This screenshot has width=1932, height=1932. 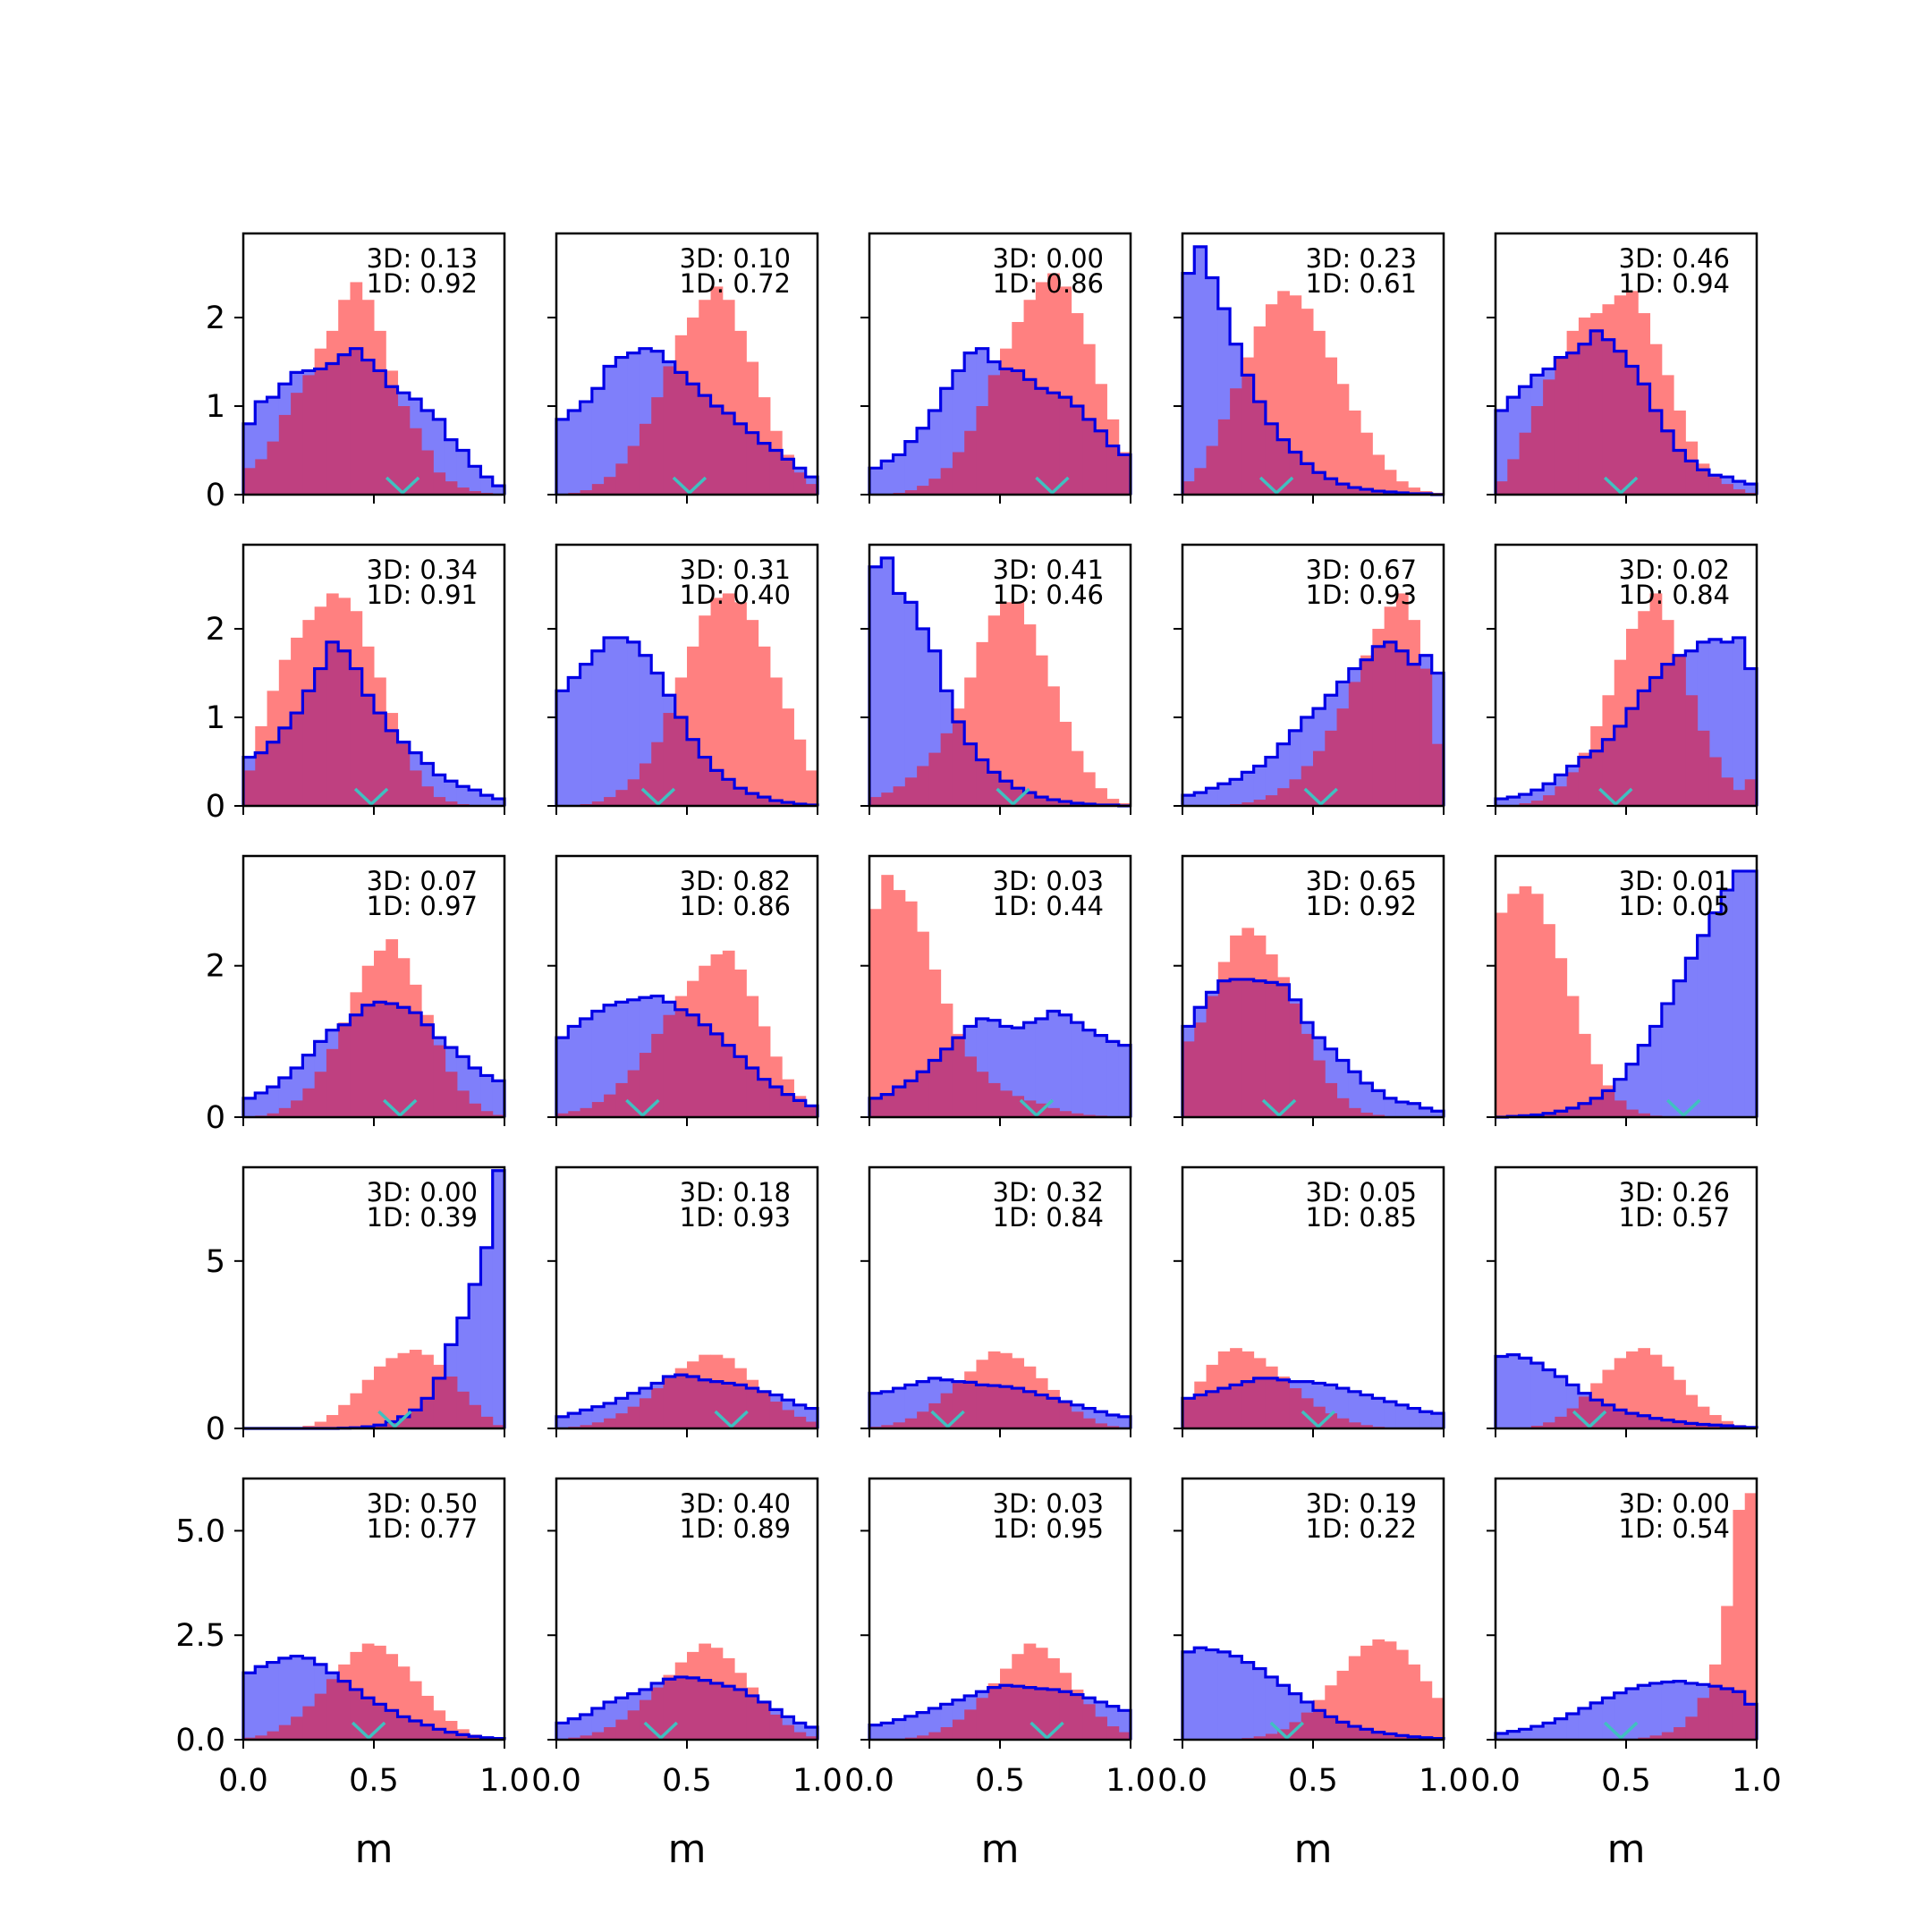 I want to click on annotation-1d: 1D: 0.89, so click(x=735, y=1528).